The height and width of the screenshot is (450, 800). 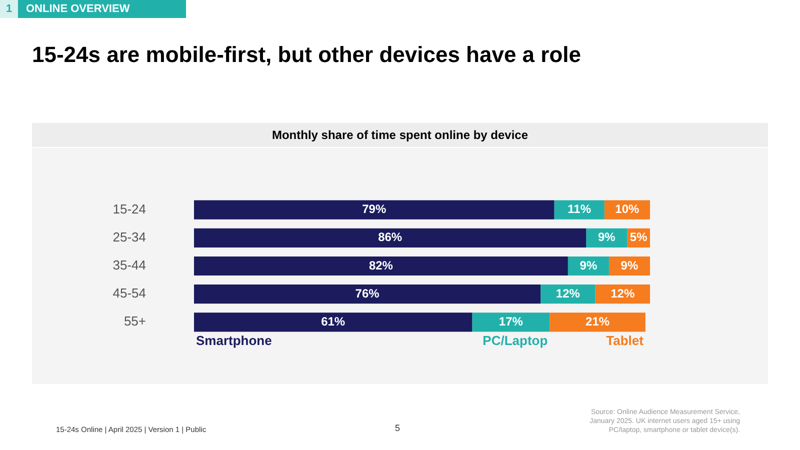 I want to click on data-label: 61%, so click(x=333, y=321).